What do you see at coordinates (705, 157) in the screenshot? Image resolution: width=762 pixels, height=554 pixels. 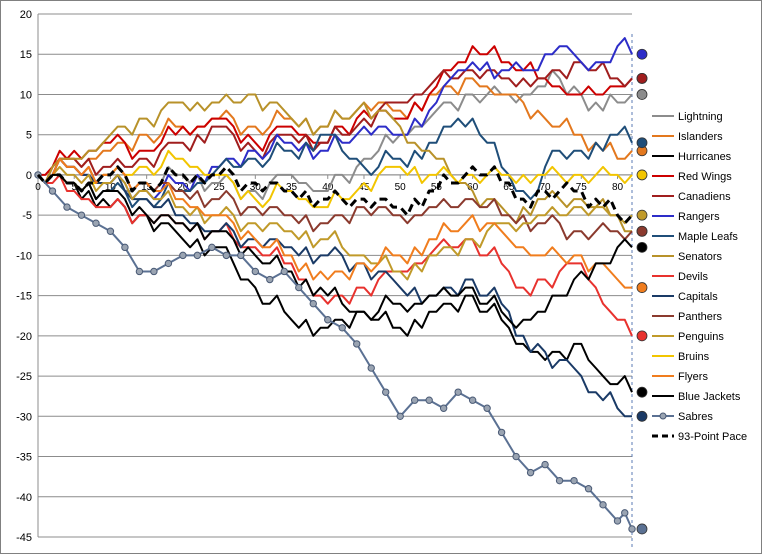 I see `legend-label: Hurricanes` at bounding box center [705, 157].